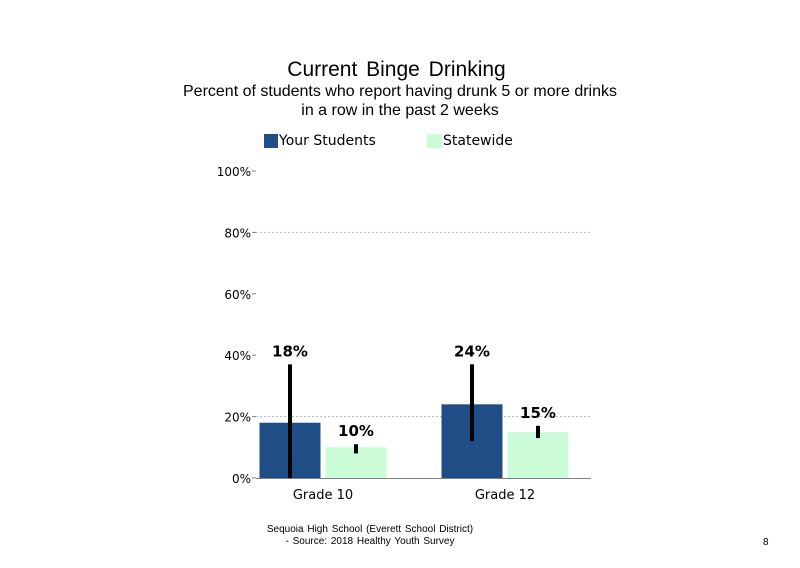  Describe the element at coordinates (434, 141) in the screenshot. I see `legend-swatch-statewide` at that location.